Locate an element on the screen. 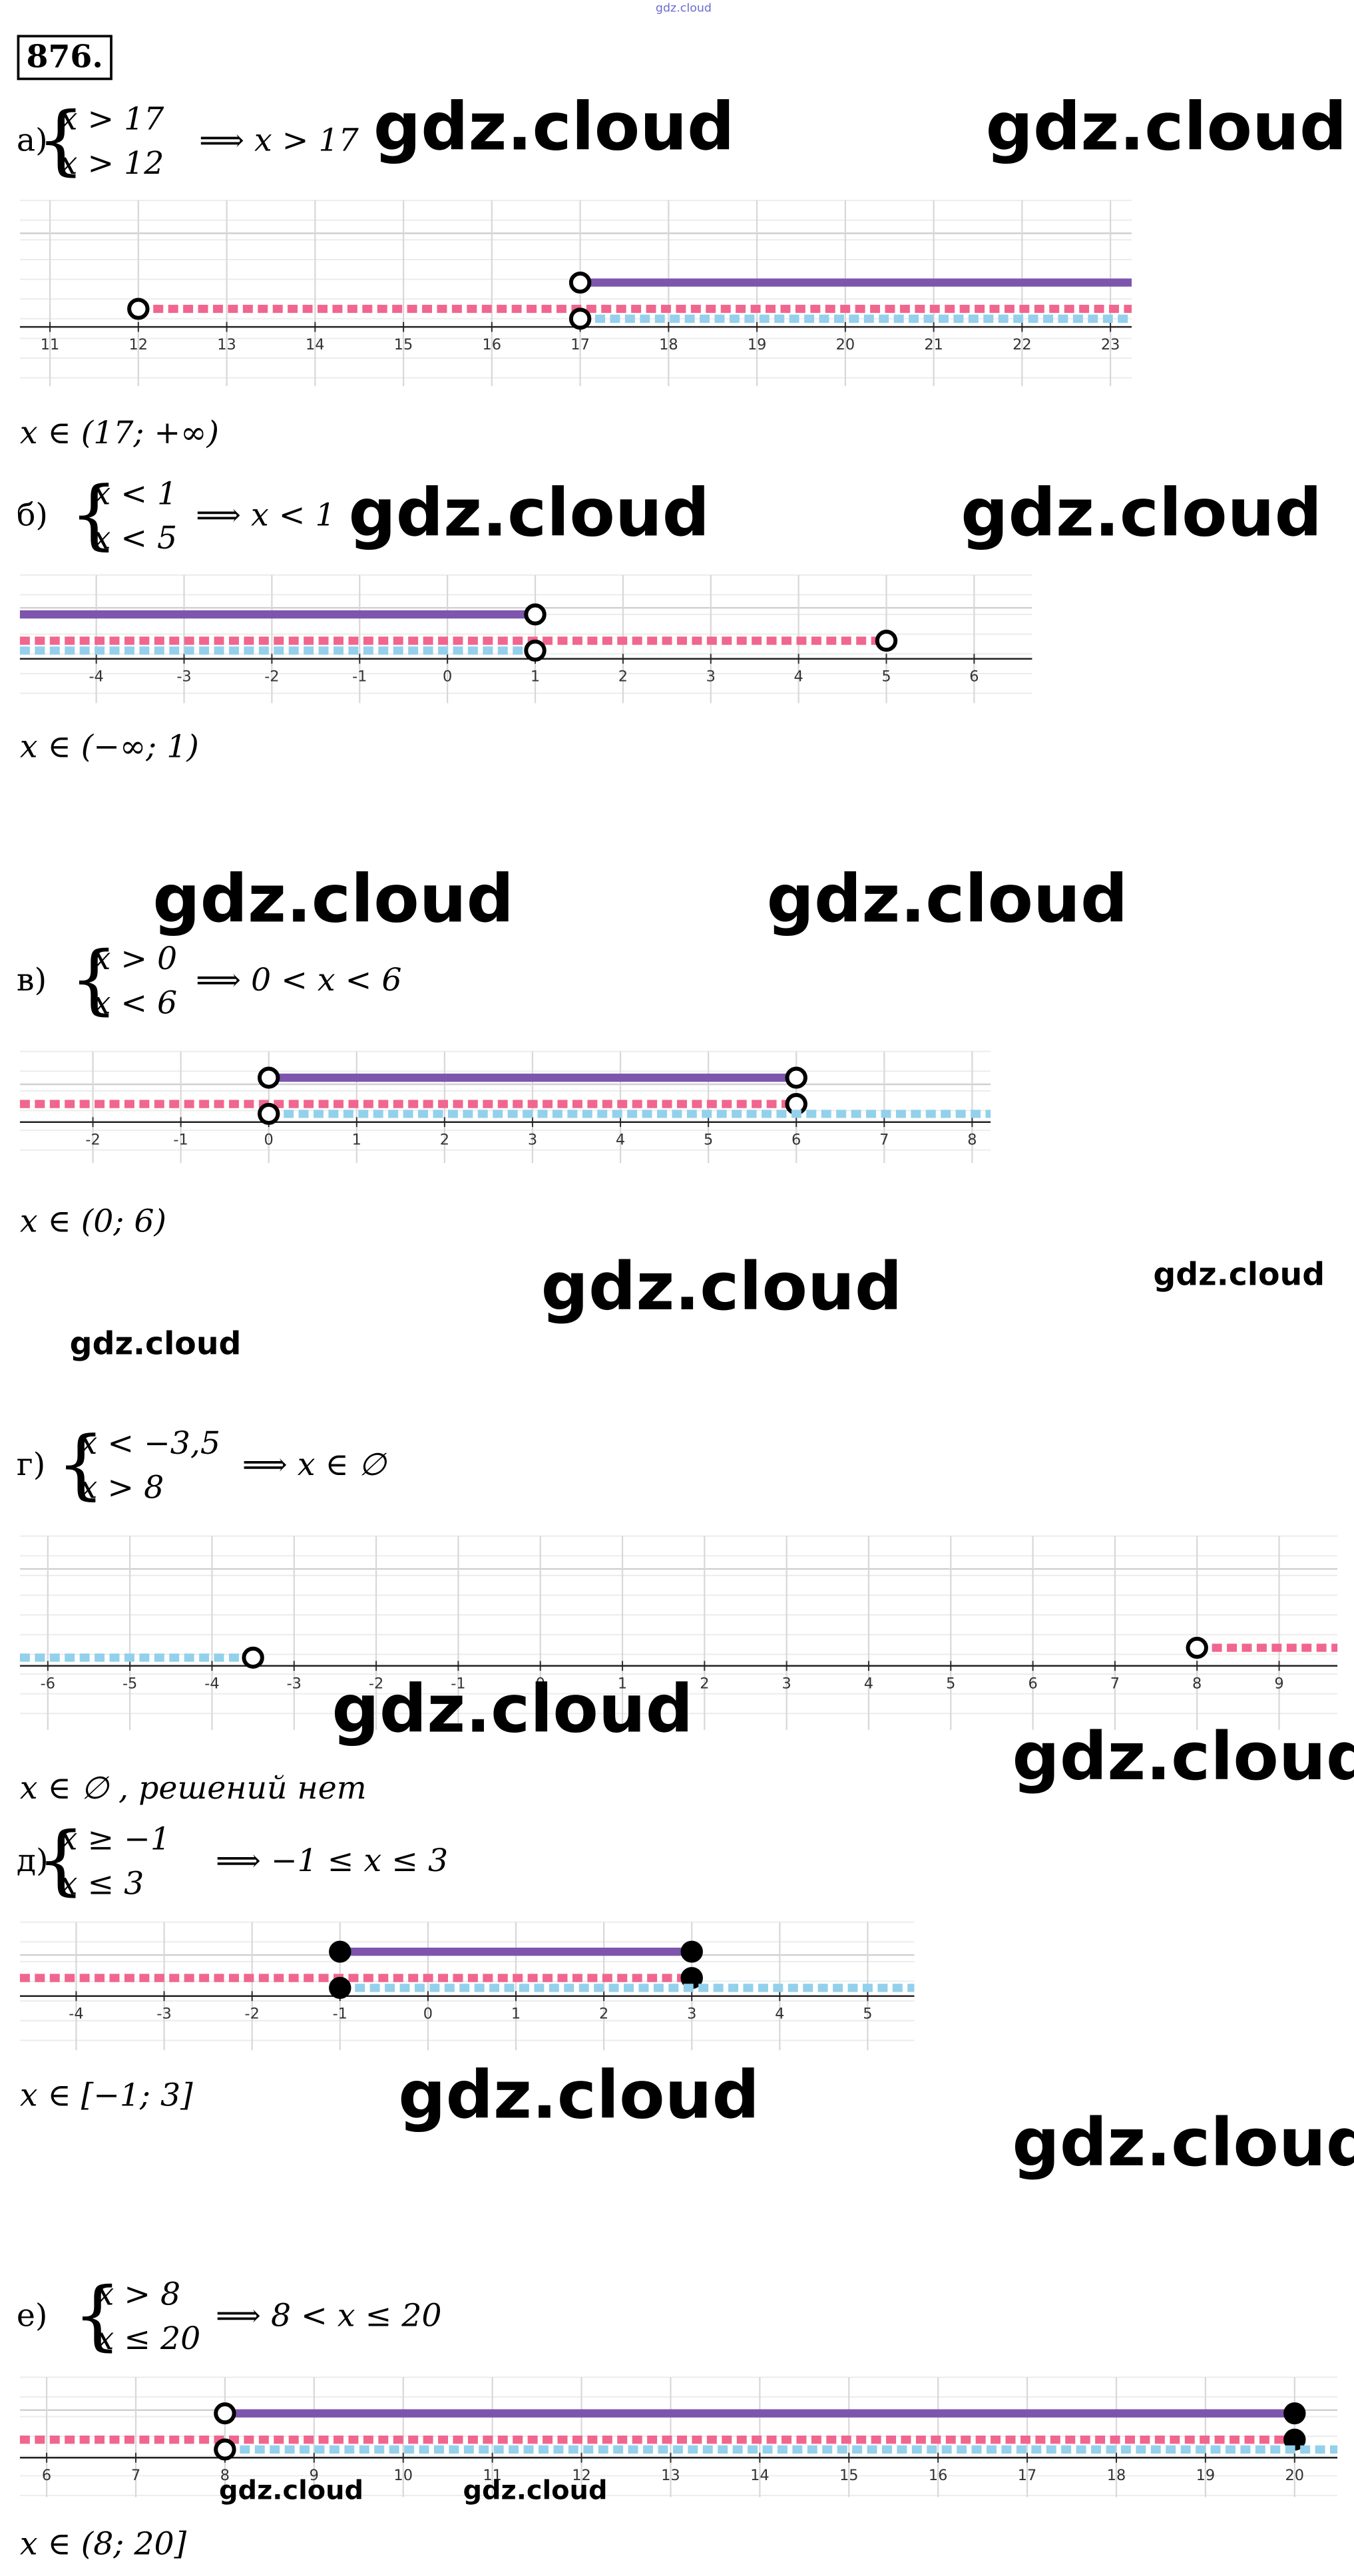 The image size is (1354, 2576). tick-label: 23 is located at coordinates (1110, 344).